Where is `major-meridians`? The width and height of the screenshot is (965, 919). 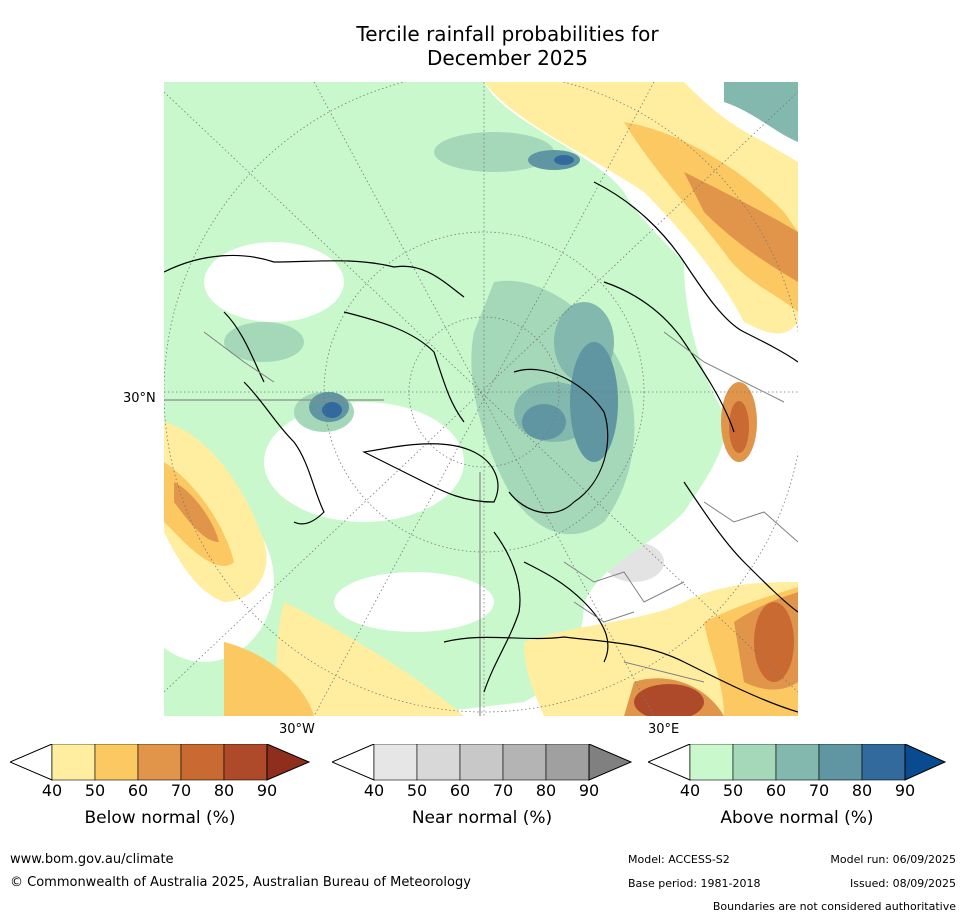
major-meridians is located at coordinates (322, 557).